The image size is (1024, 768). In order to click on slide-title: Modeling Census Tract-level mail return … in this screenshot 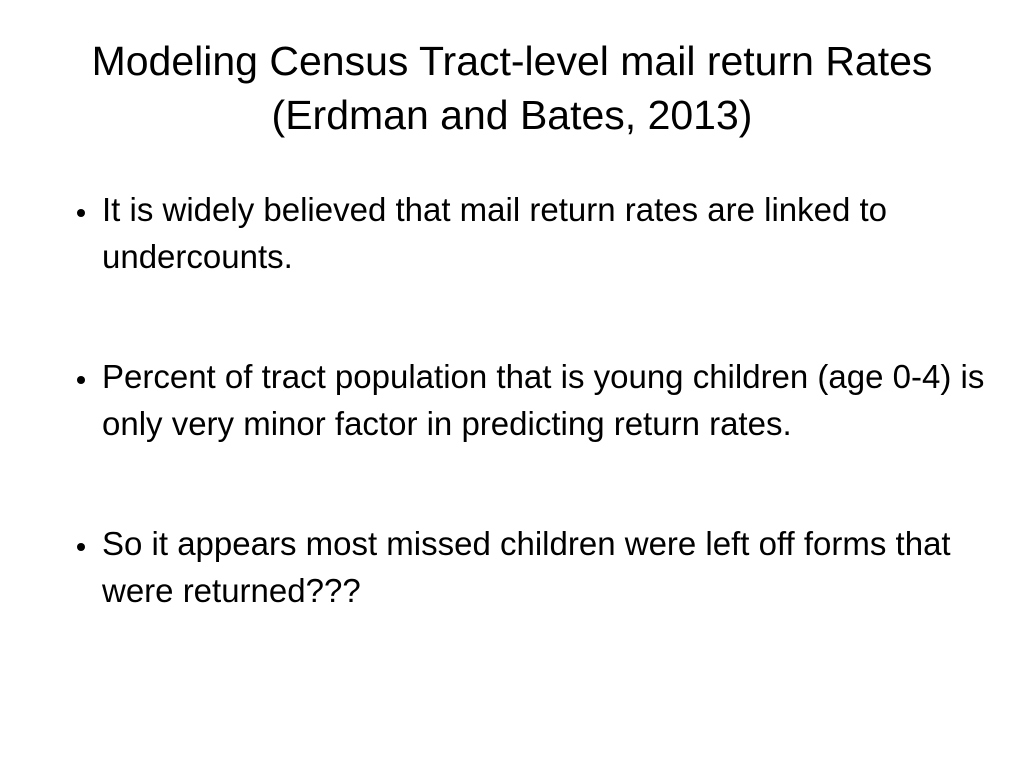, I will do `click(512, 88)`.